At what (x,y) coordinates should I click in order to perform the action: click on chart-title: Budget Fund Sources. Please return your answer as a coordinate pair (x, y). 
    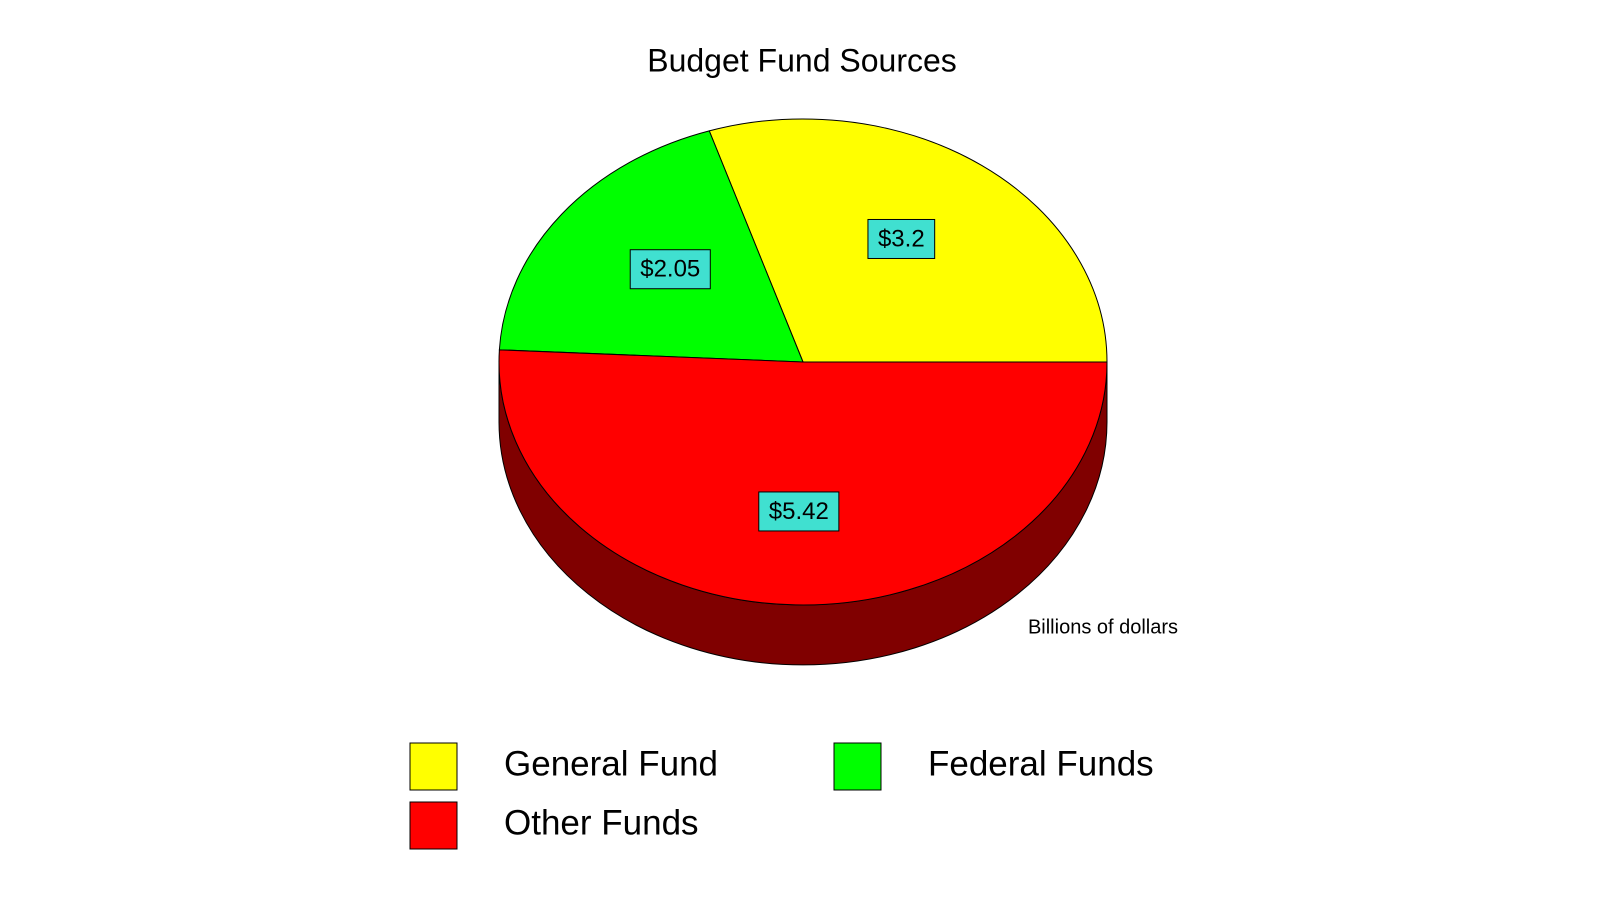
    Looking at the image, I should click on (802, 60).